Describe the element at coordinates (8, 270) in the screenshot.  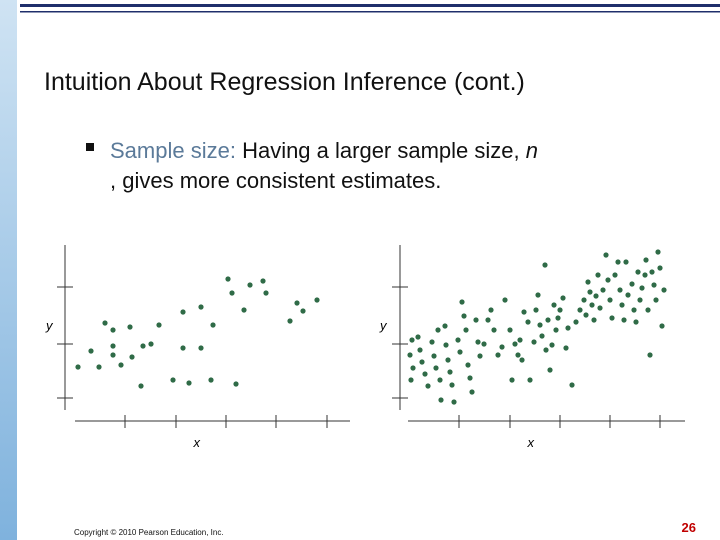
I see `side-bar` at that location.